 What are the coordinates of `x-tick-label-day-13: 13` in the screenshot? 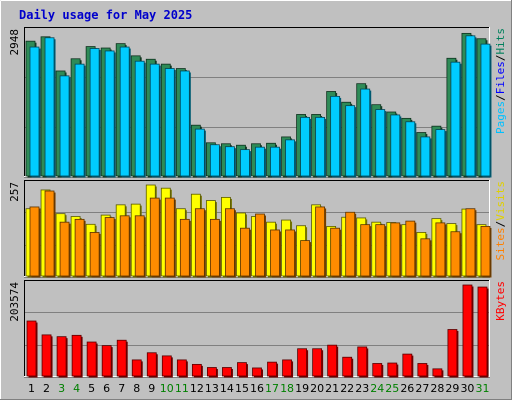 It's located at (212, 388).